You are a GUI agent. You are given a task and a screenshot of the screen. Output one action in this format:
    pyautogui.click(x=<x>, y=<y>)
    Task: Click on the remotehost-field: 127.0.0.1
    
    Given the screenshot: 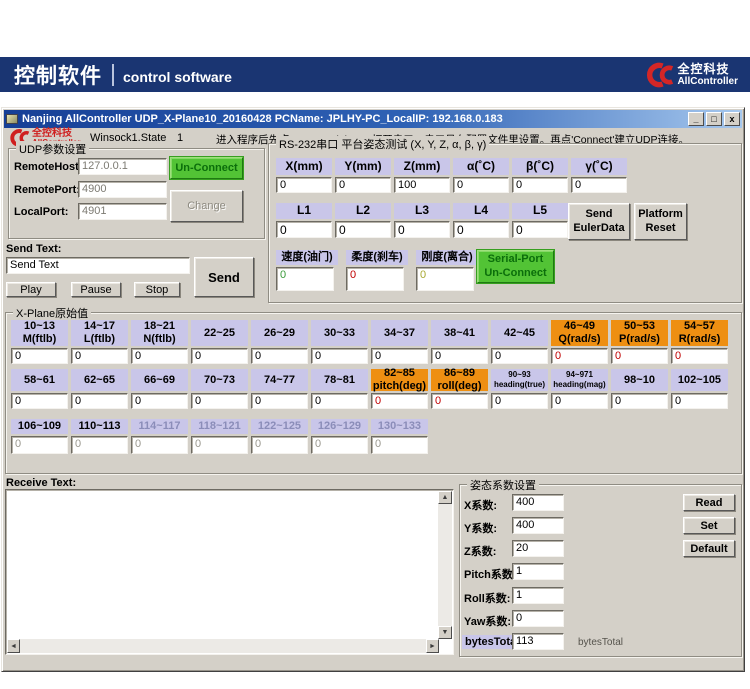 What is the action you would take?
    pyautogui.click(x=122, y=166)
    